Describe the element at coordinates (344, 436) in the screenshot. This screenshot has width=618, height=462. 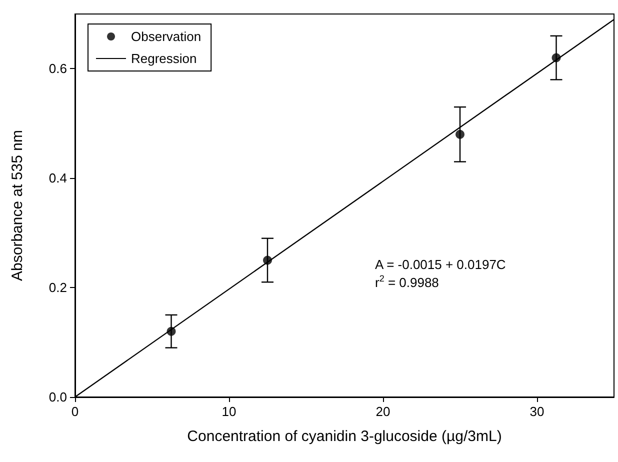
I see `x-axis-title: Concentration of cyanidin 3-glucoside (µg/3mL)` at that location.